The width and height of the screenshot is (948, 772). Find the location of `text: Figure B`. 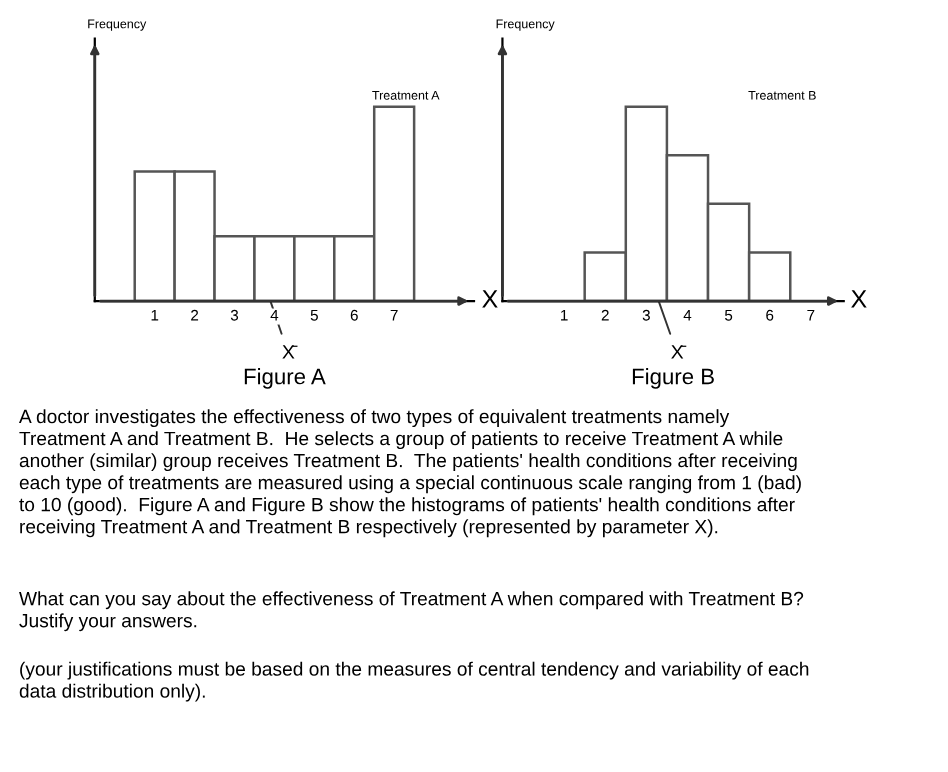

text: Figure B is located at coordinates (673, 378).